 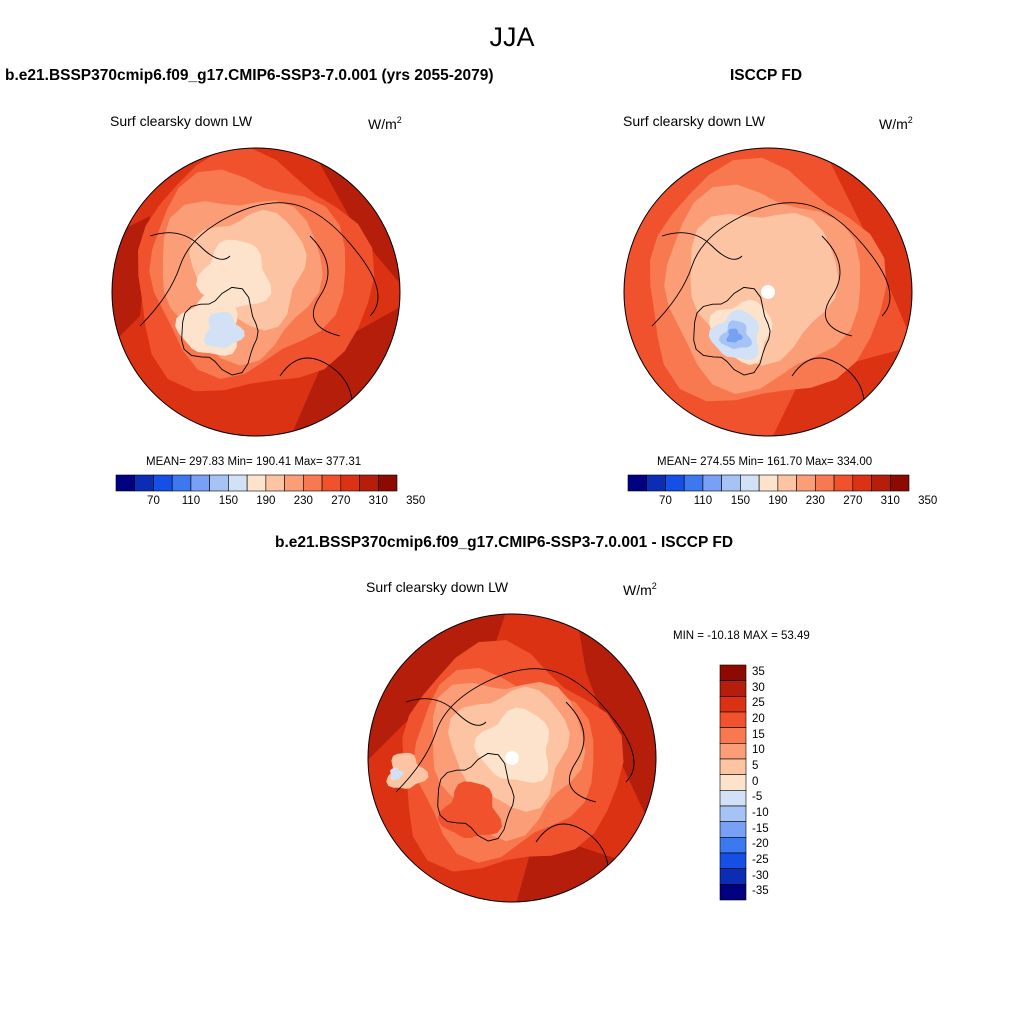 I want to click on diff-polar-map, so click(x=512, y=758).